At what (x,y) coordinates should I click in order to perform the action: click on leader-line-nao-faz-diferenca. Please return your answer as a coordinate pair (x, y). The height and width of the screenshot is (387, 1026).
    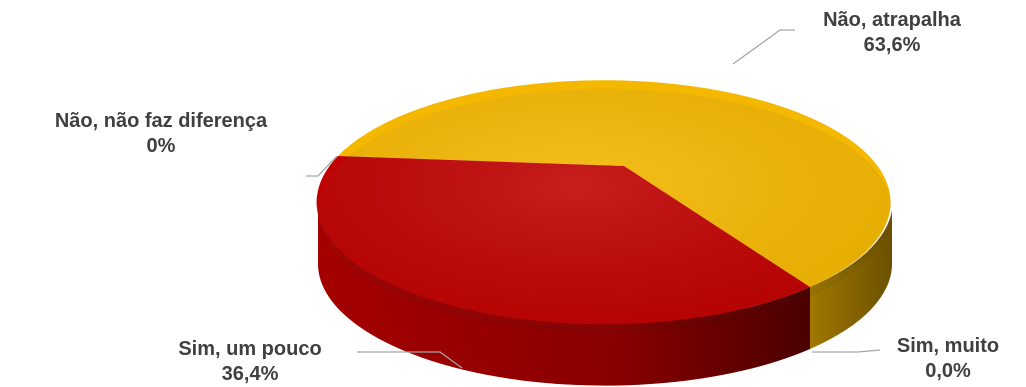
    Looking at the image, I should click on (322, 166).